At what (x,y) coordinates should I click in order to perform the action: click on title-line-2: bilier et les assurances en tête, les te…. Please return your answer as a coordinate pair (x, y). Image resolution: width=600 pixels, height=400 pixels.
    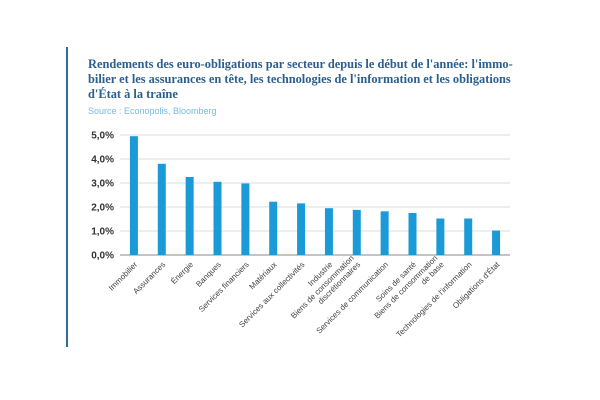
    Looking at the image, I should click on (299, 79).